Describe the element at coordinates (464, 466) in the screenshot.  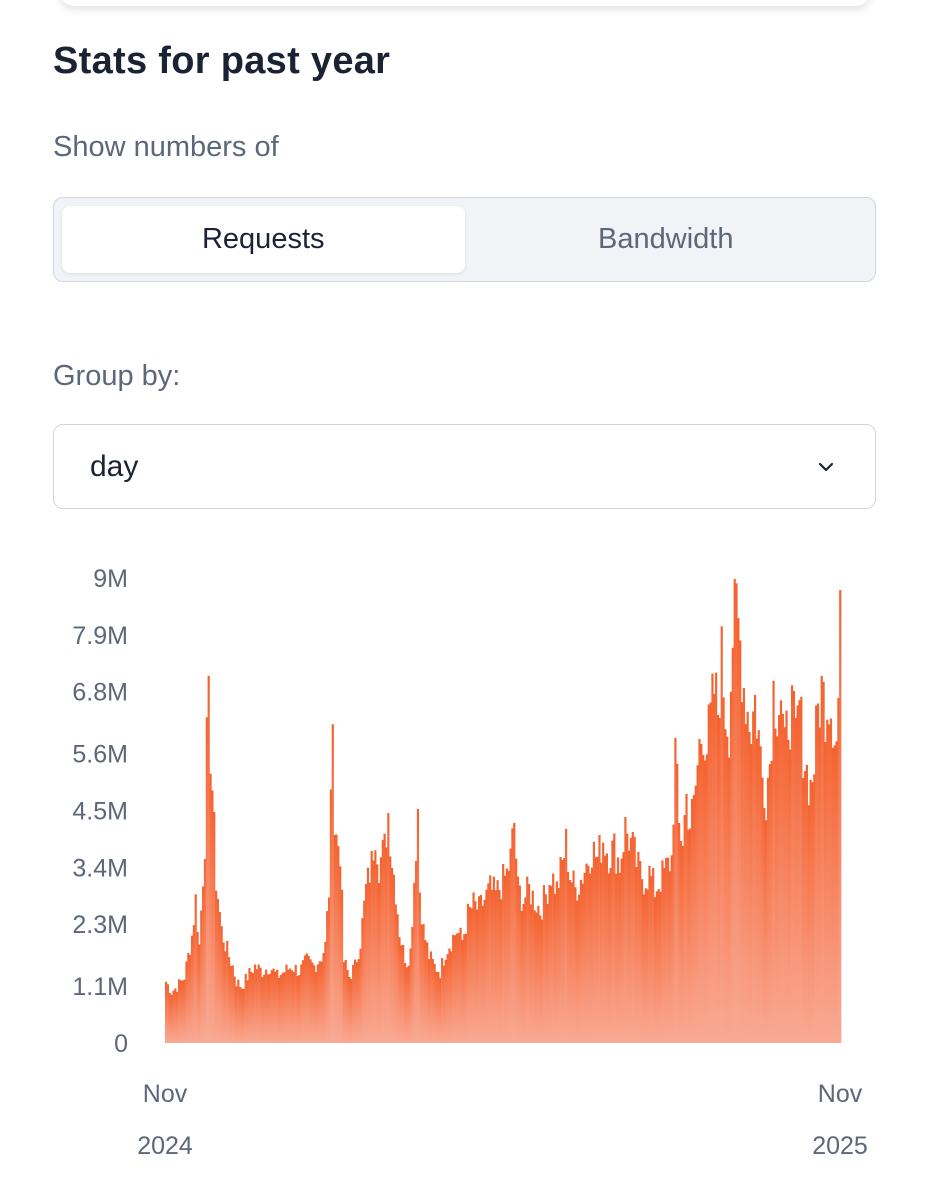
I see `group-by-select: day` at that location.